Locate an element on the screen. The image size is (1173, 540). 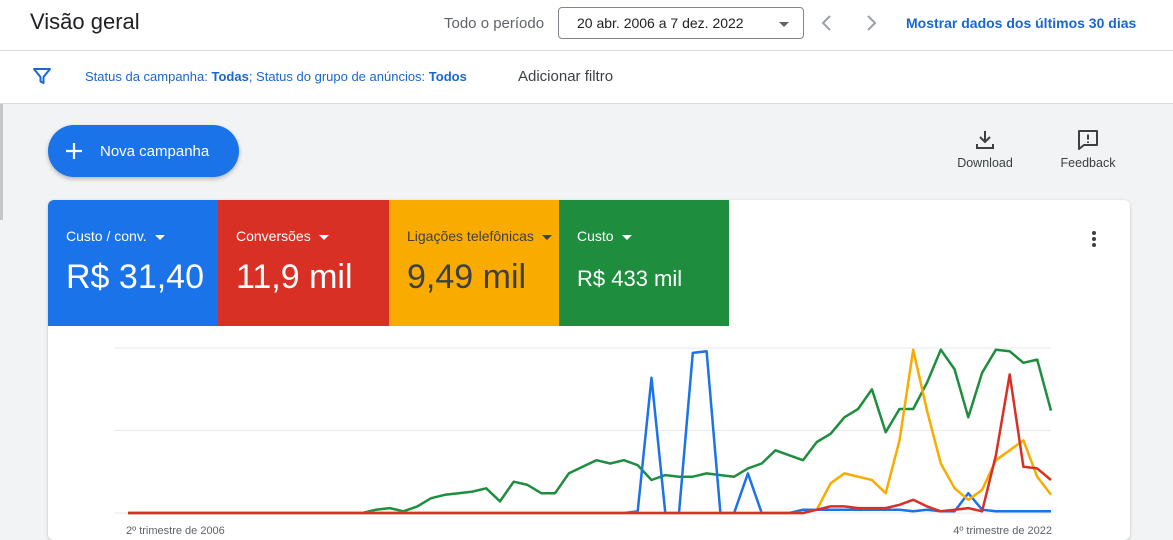
metric-phone-calls: Ligações telefônicas 9,49 mil is located at coordinates (474, 263).